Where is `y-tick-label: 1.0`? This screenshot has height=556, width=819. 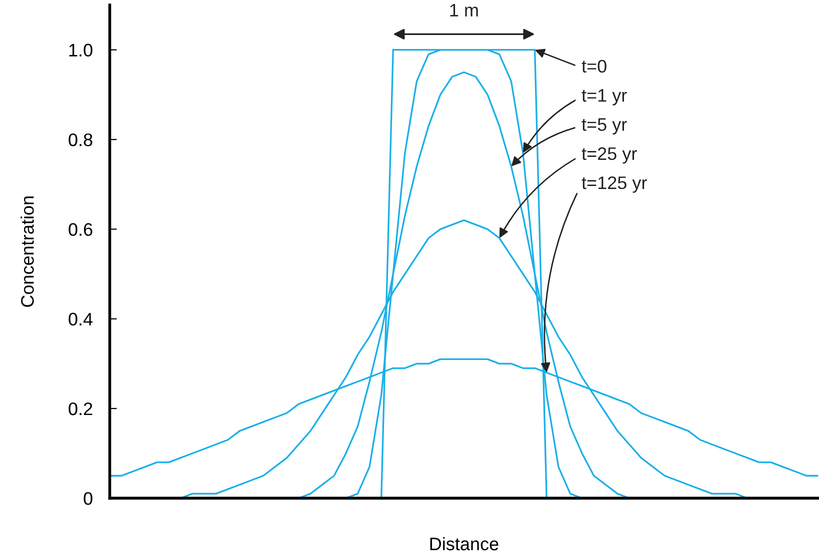
y-tick-label: 1.0 is located at coordinates (80, 50).